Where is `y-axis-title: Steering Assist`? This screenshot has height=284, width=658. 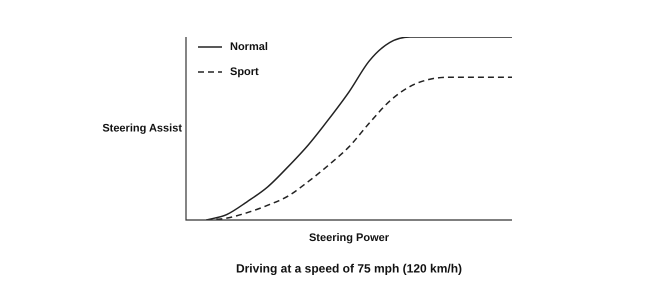 y-axis-title: Steering Assist is located at coordinates (142, 128).